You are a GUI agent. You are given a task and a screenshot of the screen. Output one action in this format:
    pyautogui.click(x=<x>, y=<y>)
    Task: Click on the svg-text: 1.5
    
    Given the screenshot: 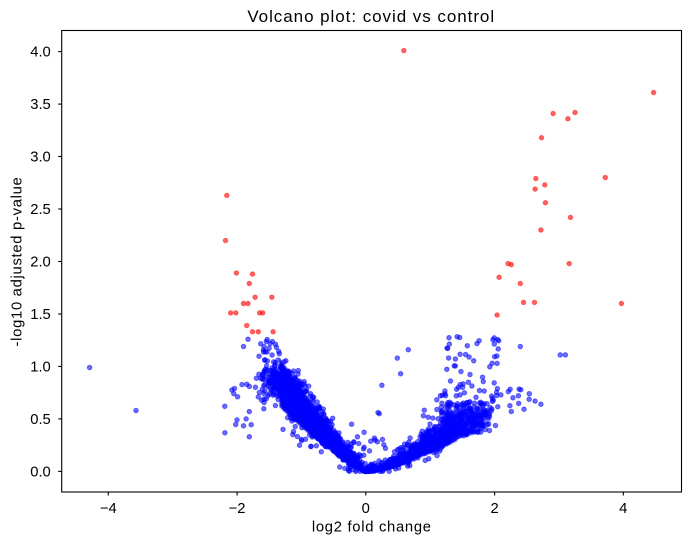 What is the action you would take?
    pyautogui.click(x=40, y=315)
    